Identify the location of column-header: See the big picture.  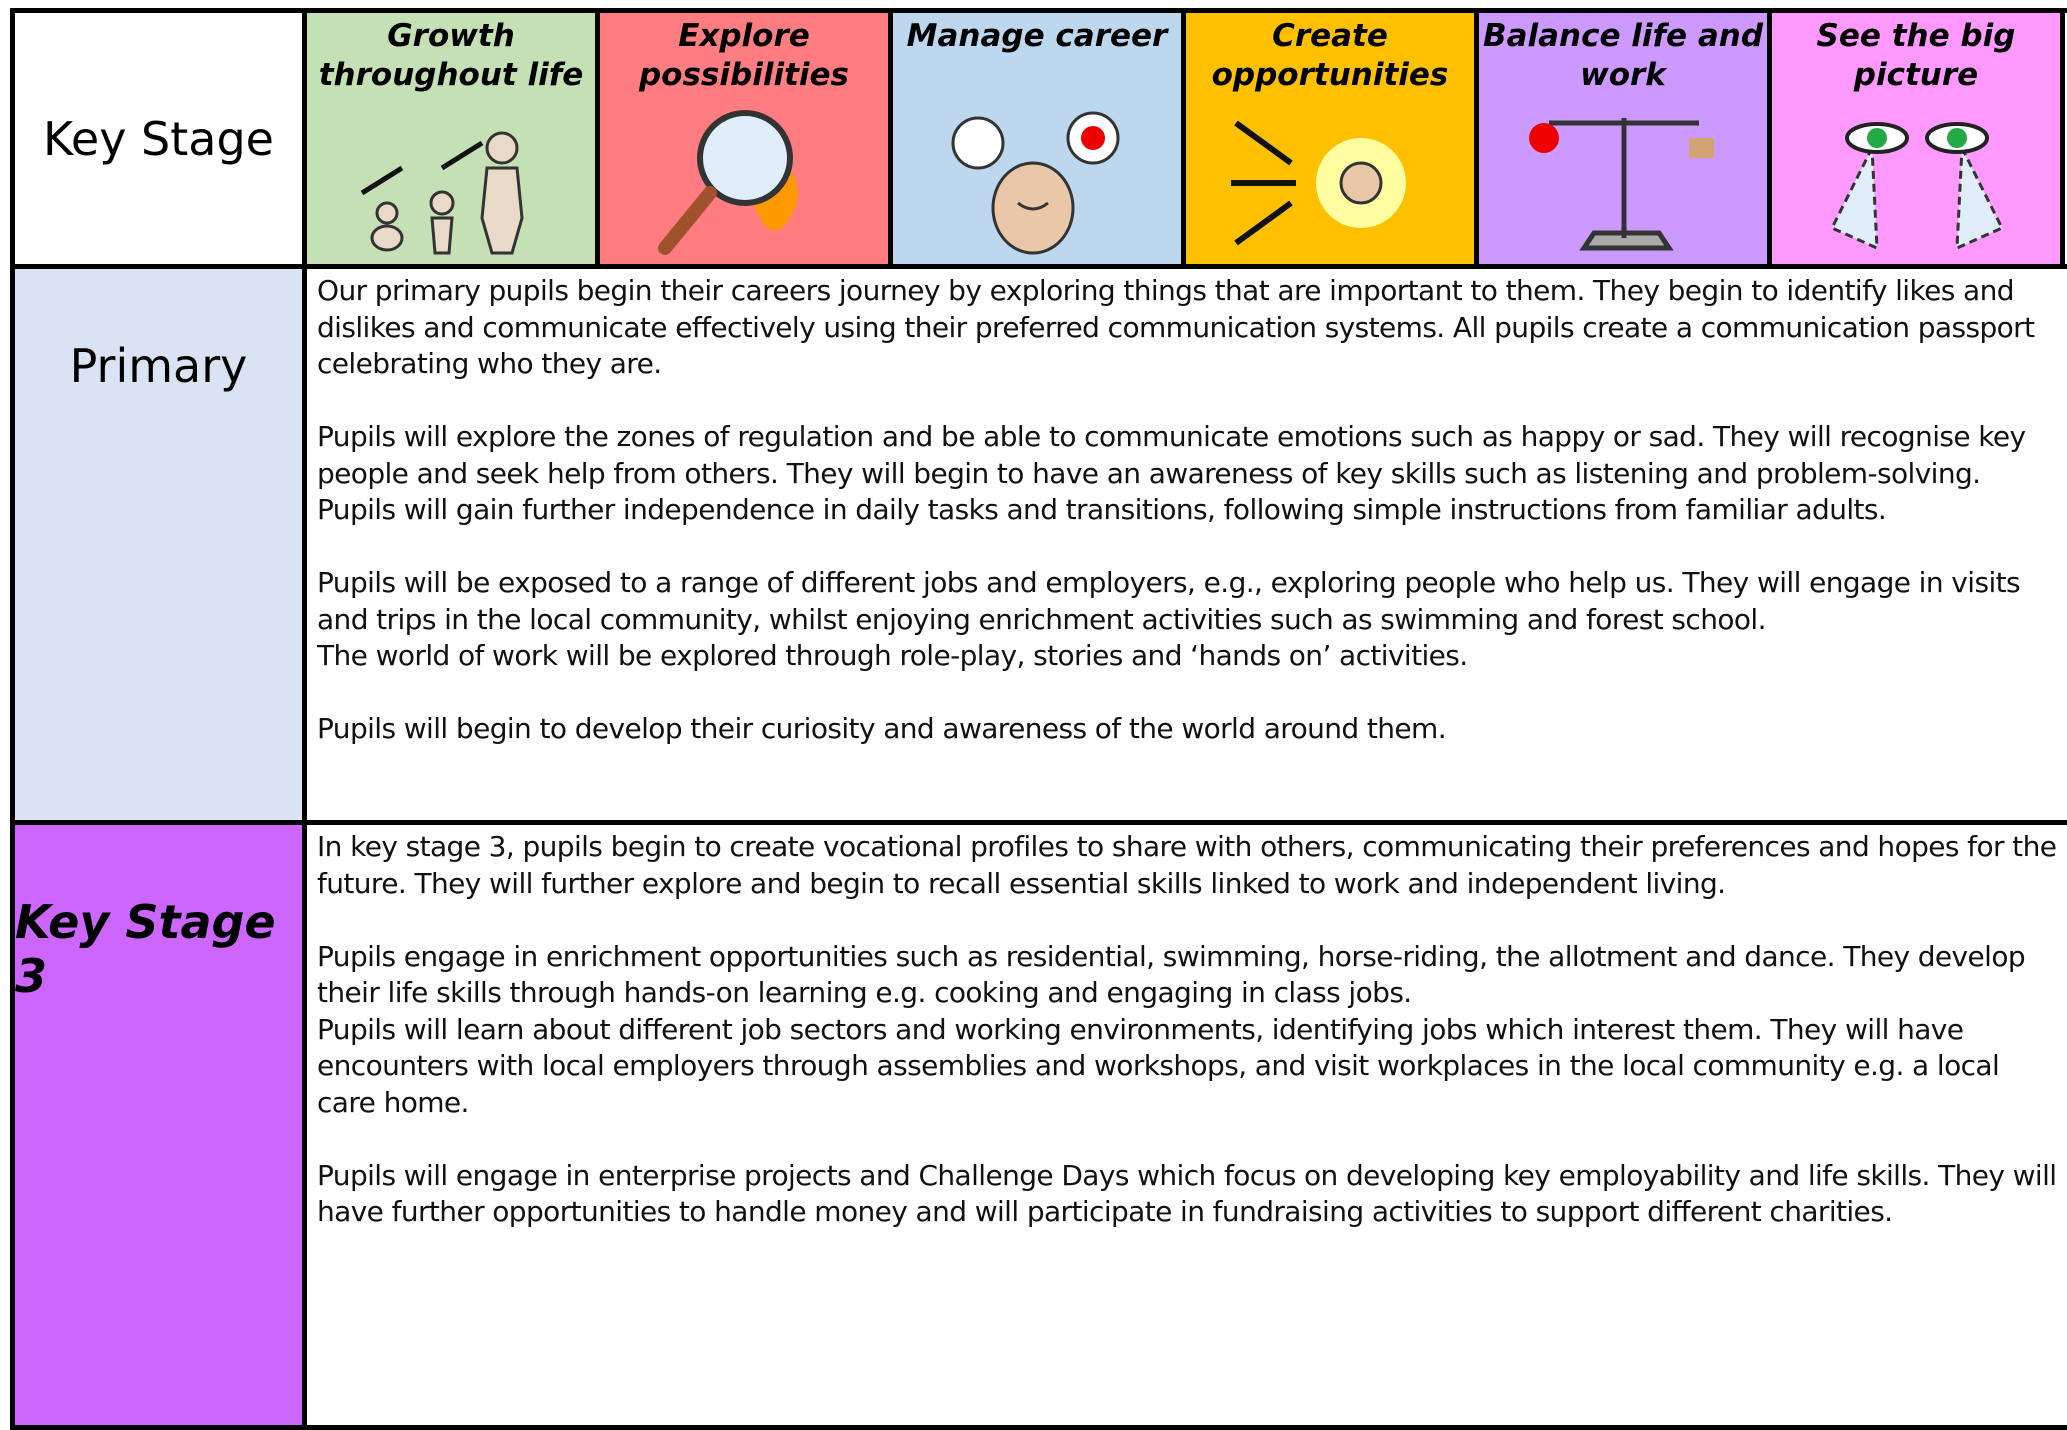
(1918, 138).